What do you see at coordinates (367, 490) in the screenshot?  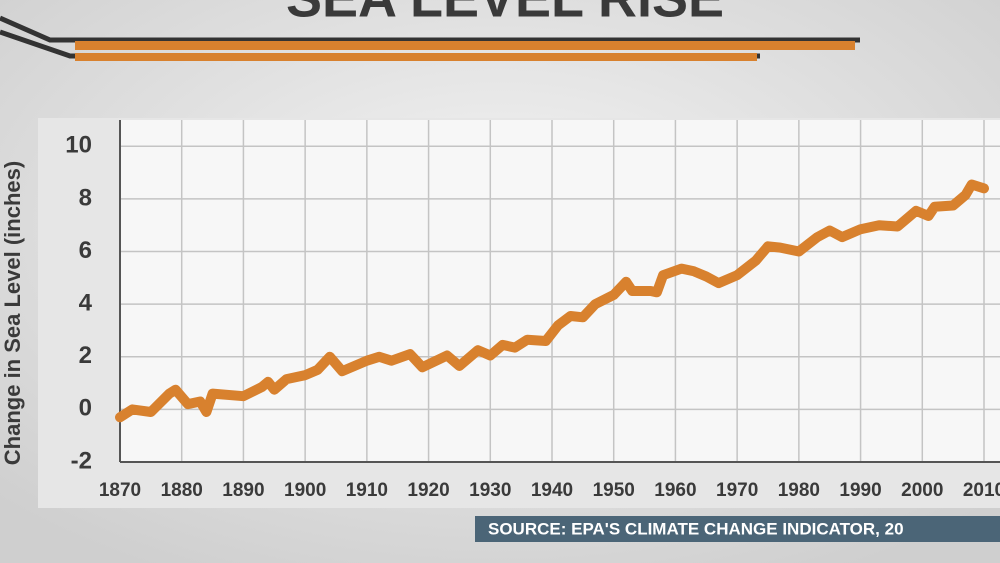 I see `x-tick-label: 1910` at bounding box center [367, 490].